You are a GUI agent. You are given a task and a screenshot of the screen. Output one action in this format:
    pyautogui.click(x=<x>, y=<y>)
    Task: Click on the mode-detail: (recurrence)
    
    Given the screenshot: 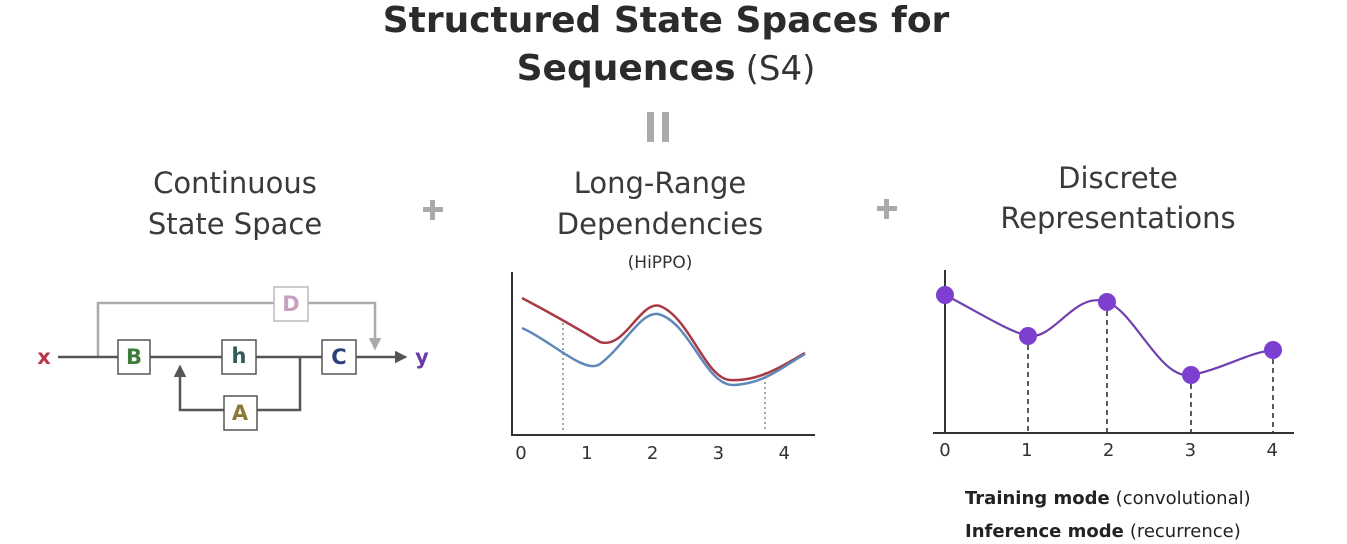 What is the action you would take?
    pyautogui.click(x=1185, y=531)
    